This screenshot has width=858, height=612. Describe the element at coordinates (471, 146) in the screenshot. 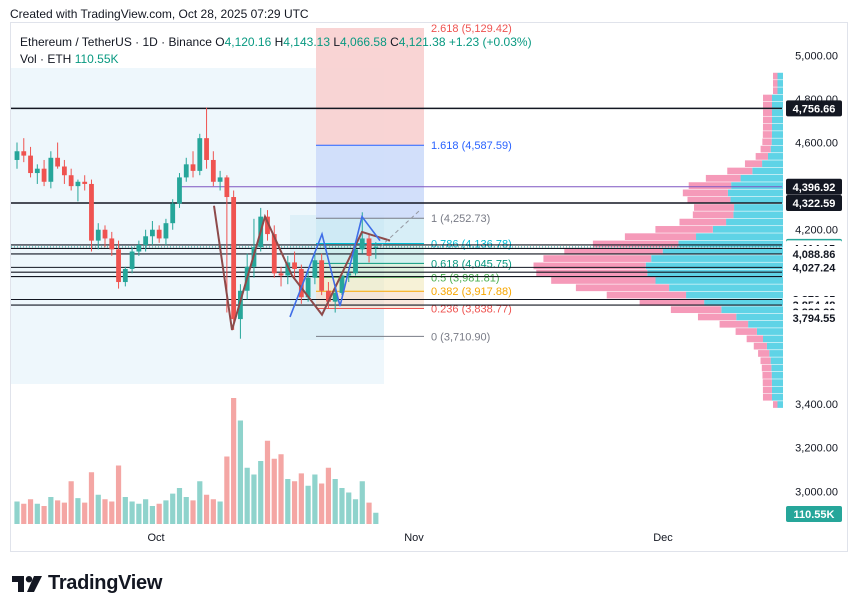

I see `fib-level-label: 1.618 (4,587.59)` at that location.